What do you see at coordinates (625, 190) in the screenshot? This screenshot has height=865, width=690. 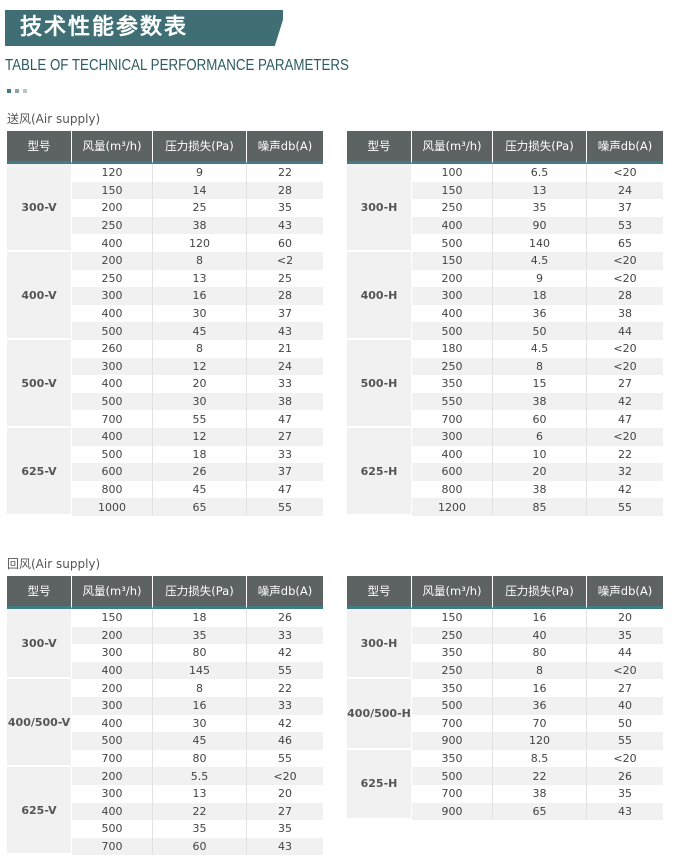 I see `table-cell: 24` at bounding box center [625, 190].